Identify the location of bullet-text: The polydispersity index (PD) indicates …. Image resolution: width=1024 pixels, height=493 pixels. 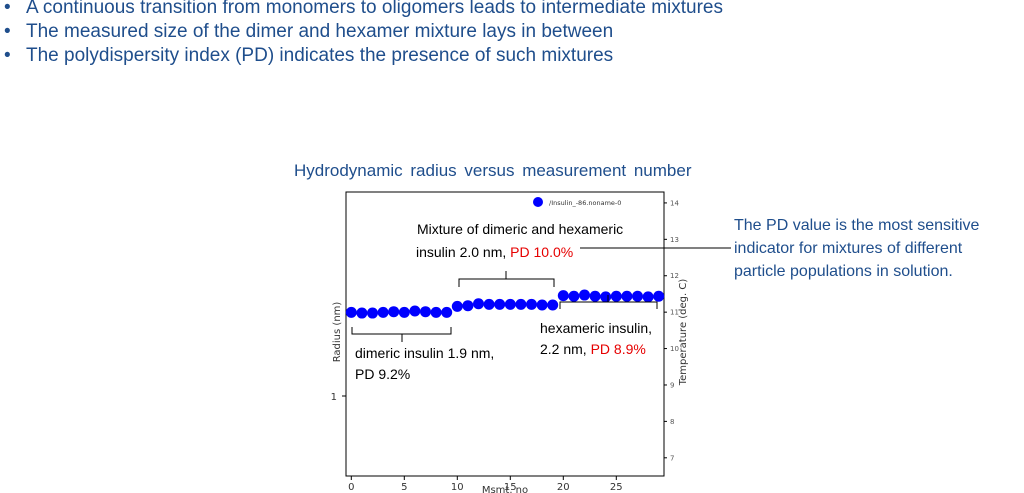
(320, 55).